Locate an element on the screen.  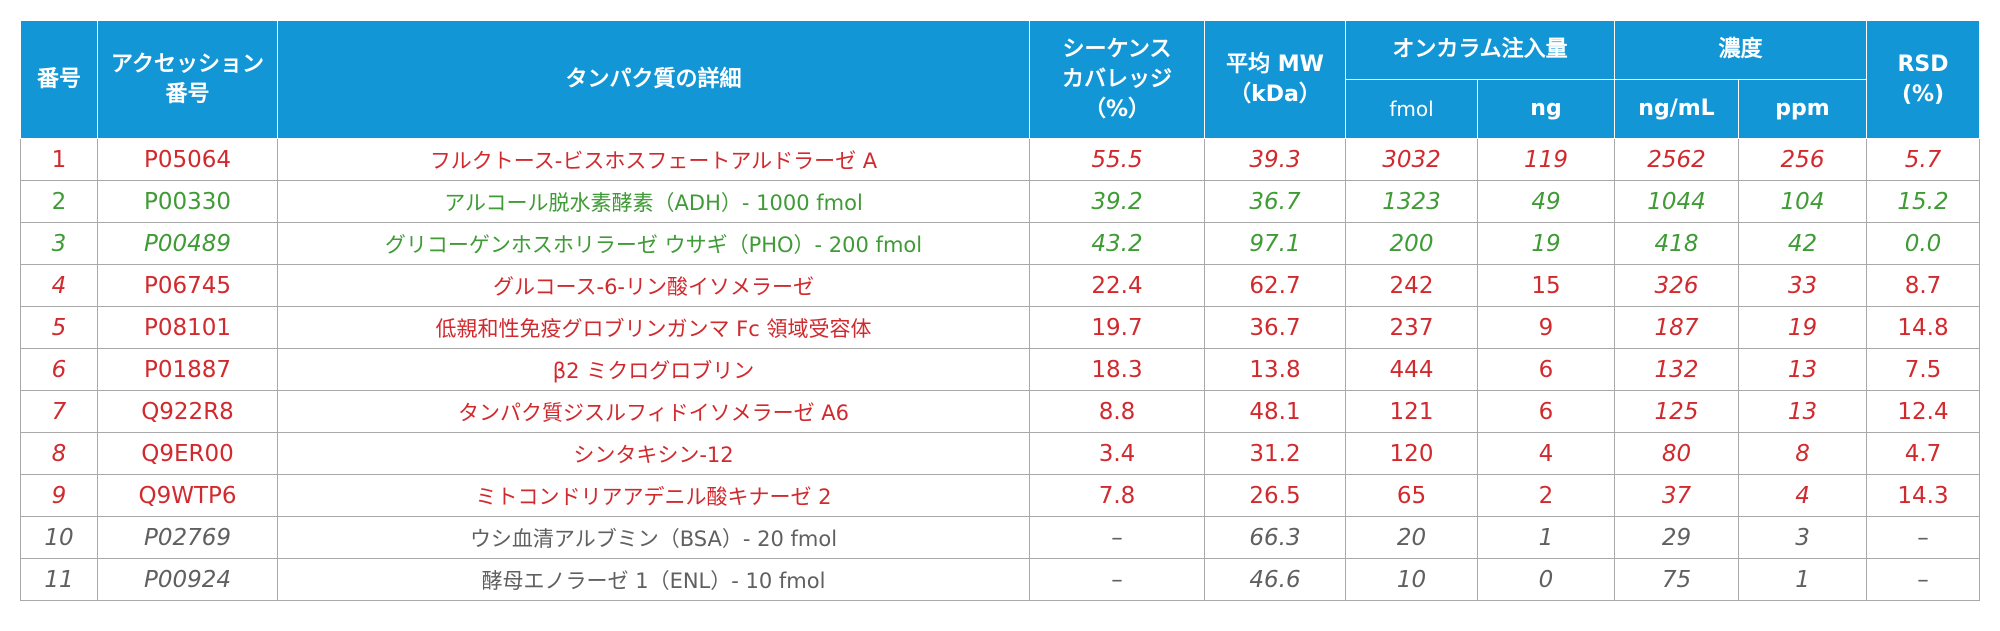
cell-mw: 46.6 is located at coordinates (1275, 579).